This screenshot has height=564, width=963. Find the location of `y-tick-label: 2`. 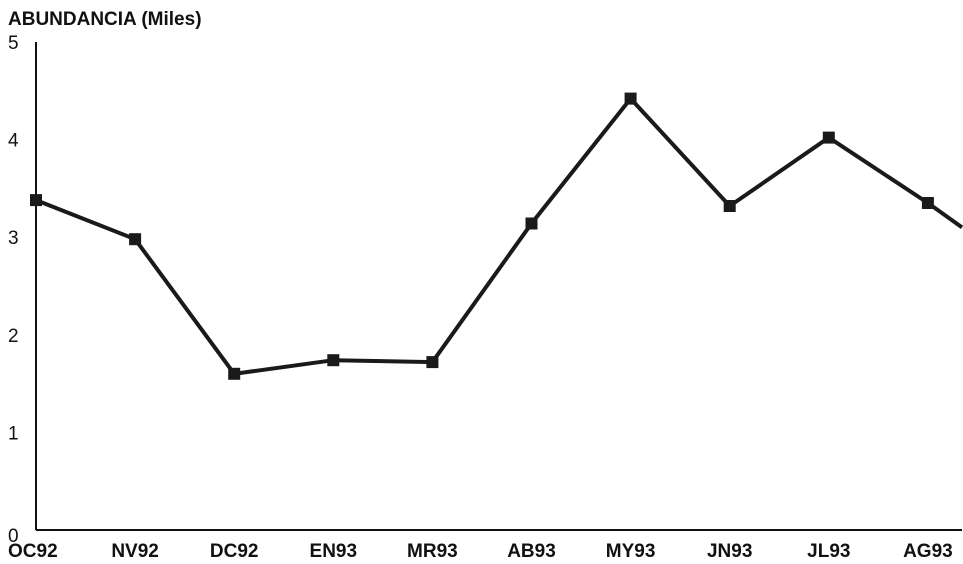

y-tick-label: 2 is located at coordinates (13, 336).